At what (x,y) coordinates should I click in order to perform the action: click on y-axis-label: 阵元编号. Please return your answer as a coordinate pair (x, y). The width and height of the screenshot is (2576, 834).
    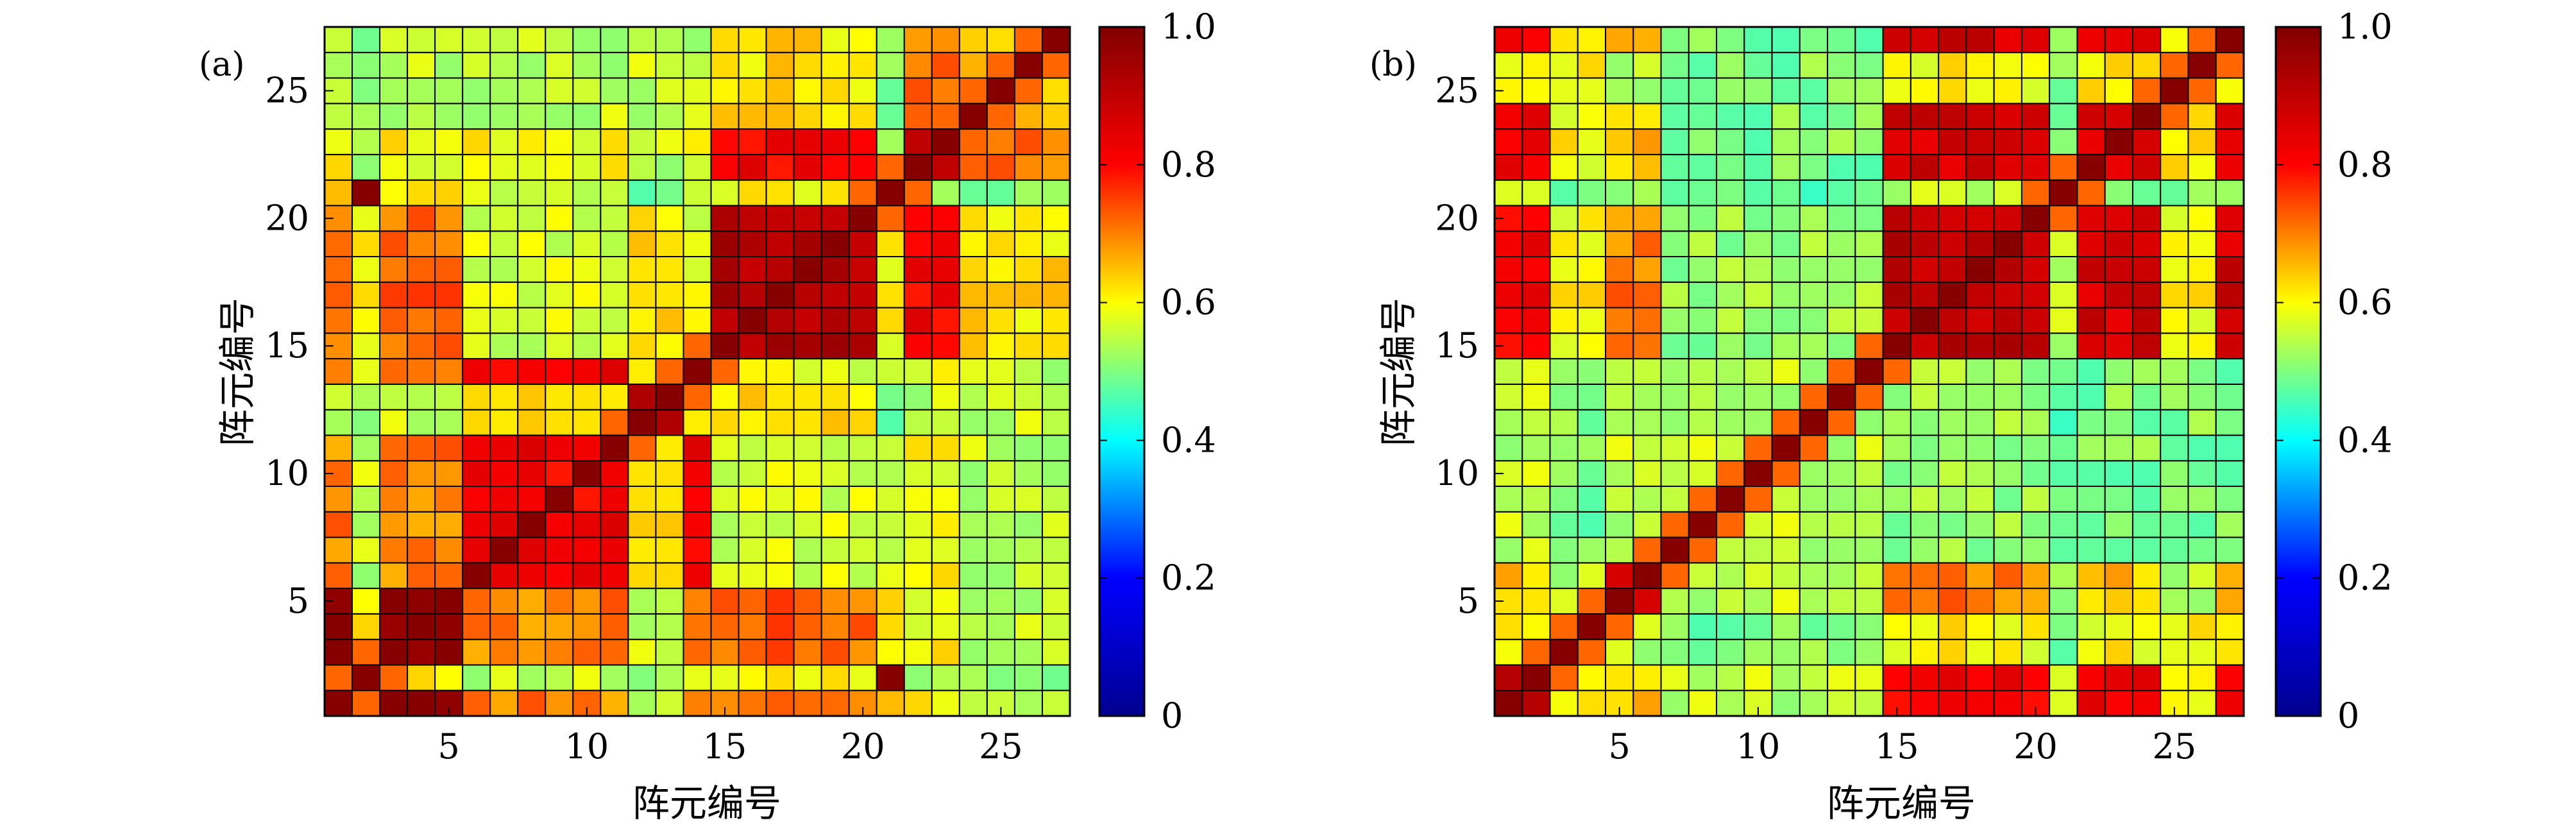
    Looking at the image, I should click on (237, 373).